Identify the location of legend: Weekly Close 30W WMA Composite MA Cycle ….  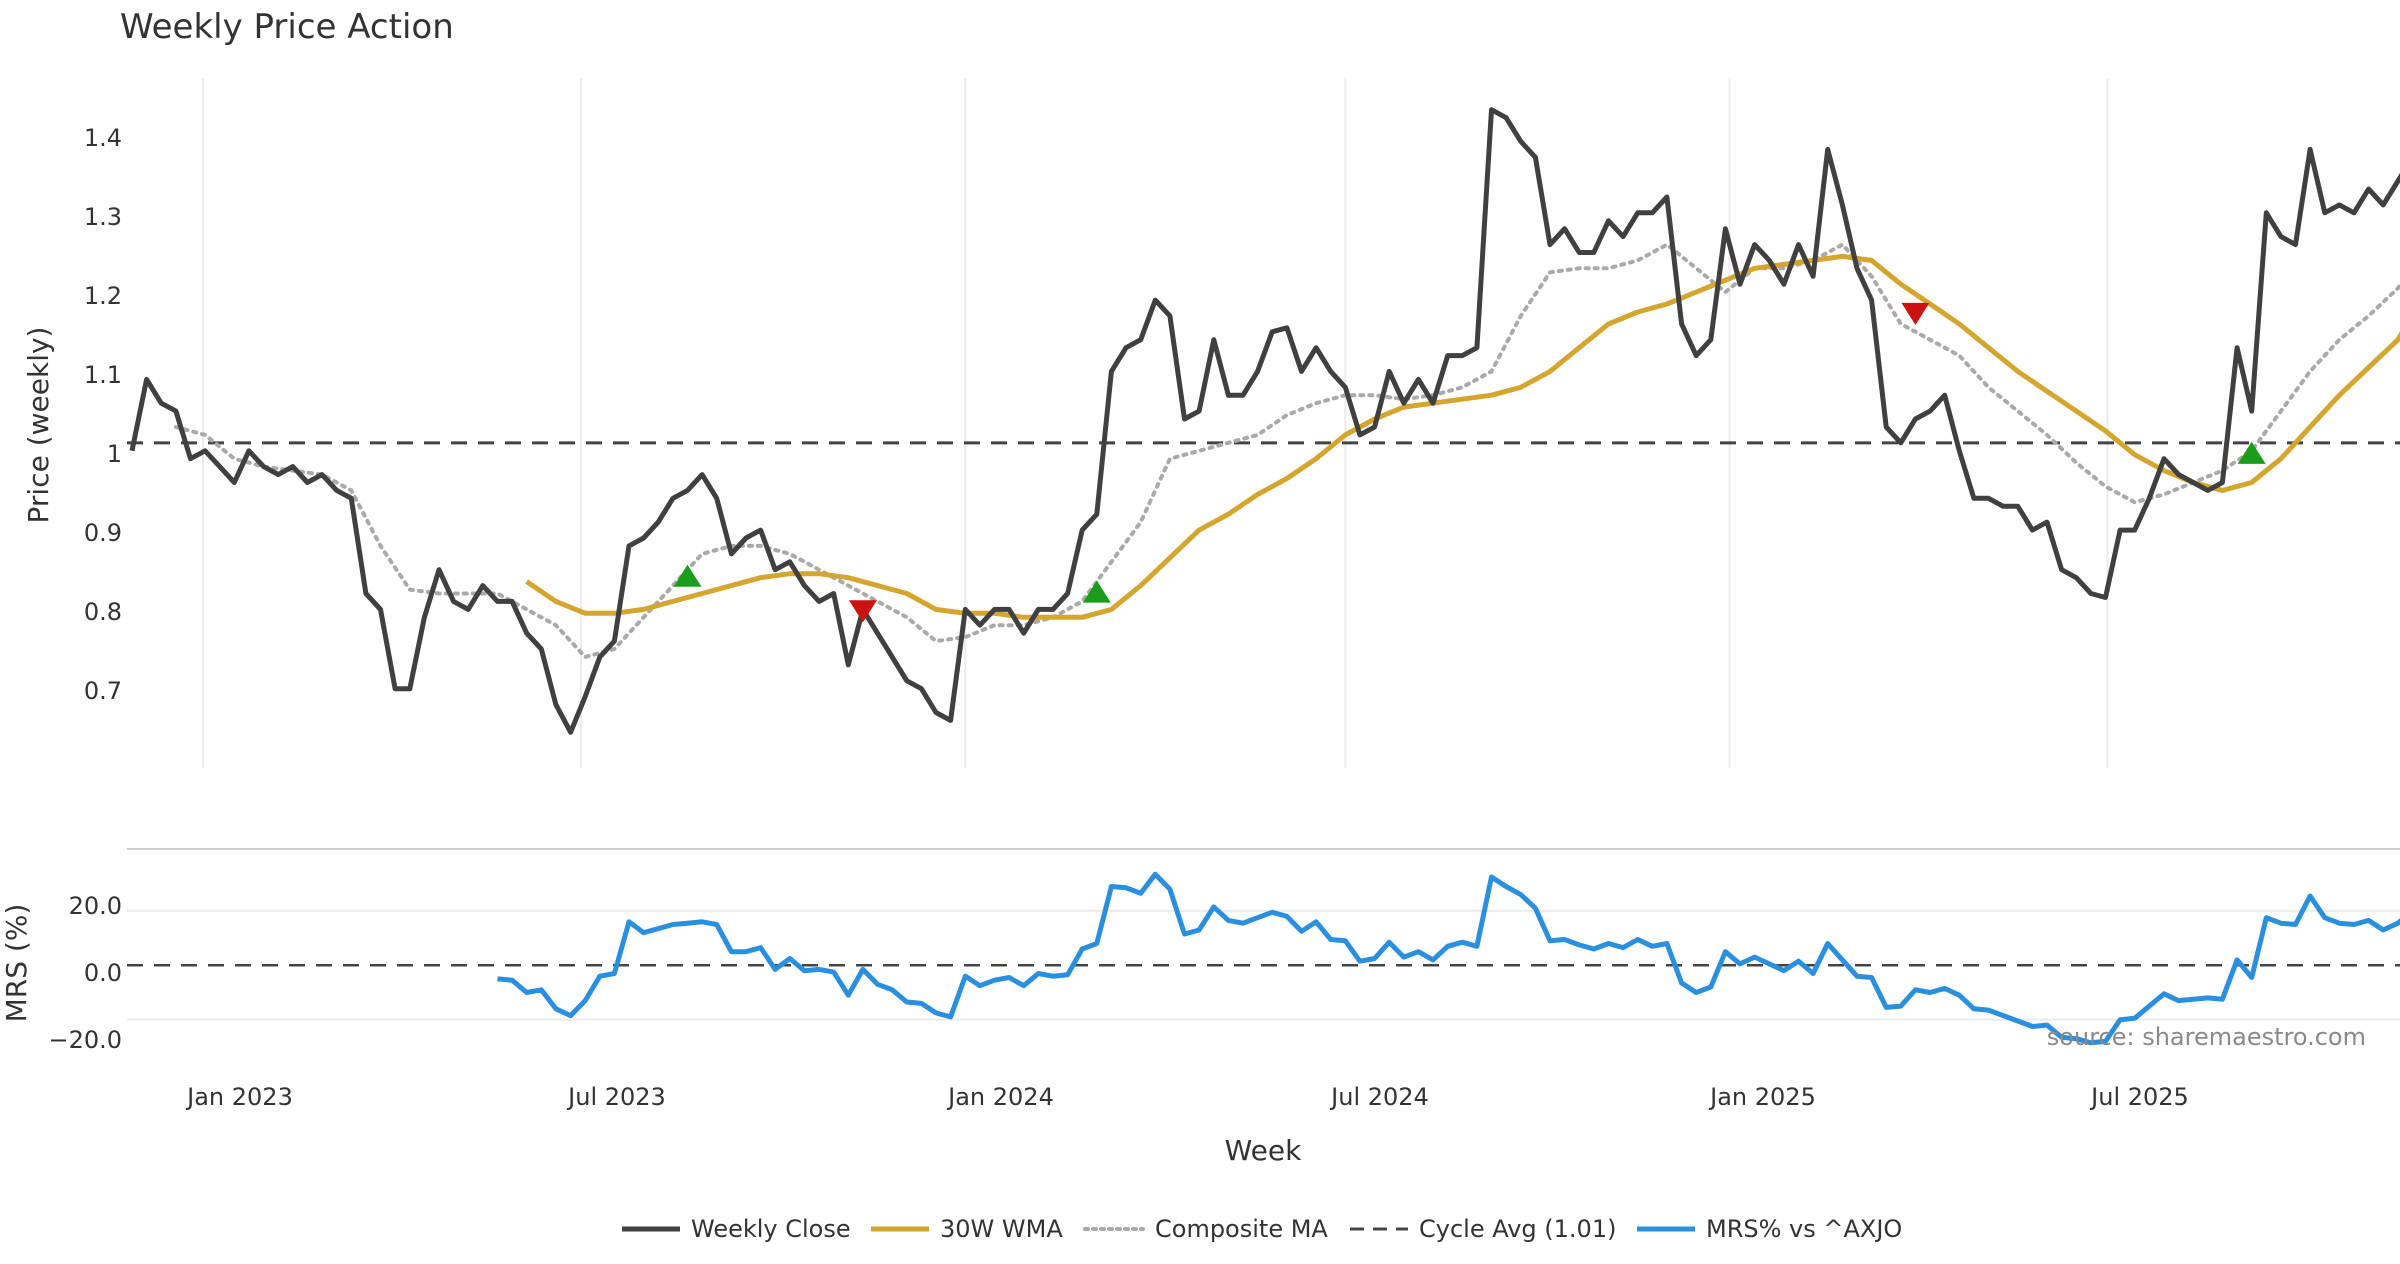
(1262, 1229).